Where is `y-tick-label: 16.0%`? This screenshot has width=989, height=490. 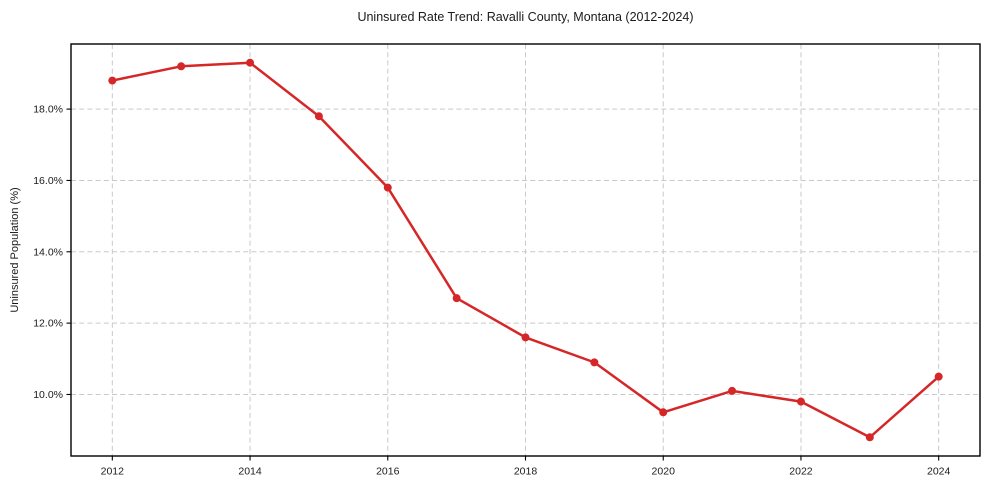 y-tick-label: 16.0% is located at coordinates (48, 181).